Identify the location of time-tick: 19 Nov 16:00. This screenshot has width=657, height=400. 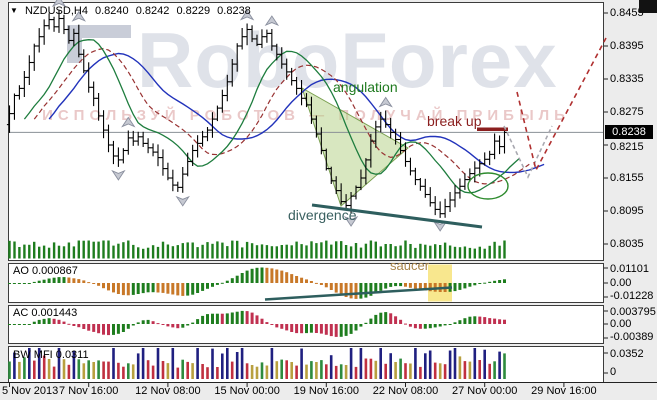
(326, 391).